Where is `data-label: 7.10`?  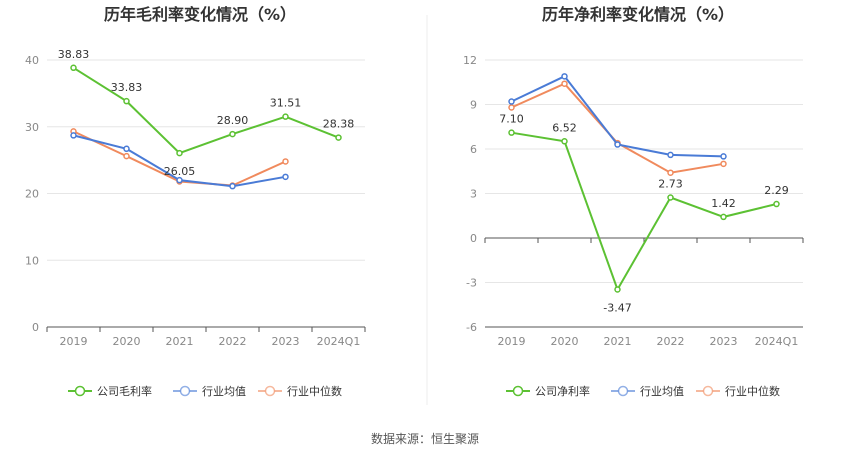 data-label: 7.10 is located at coordinates (511, 119).